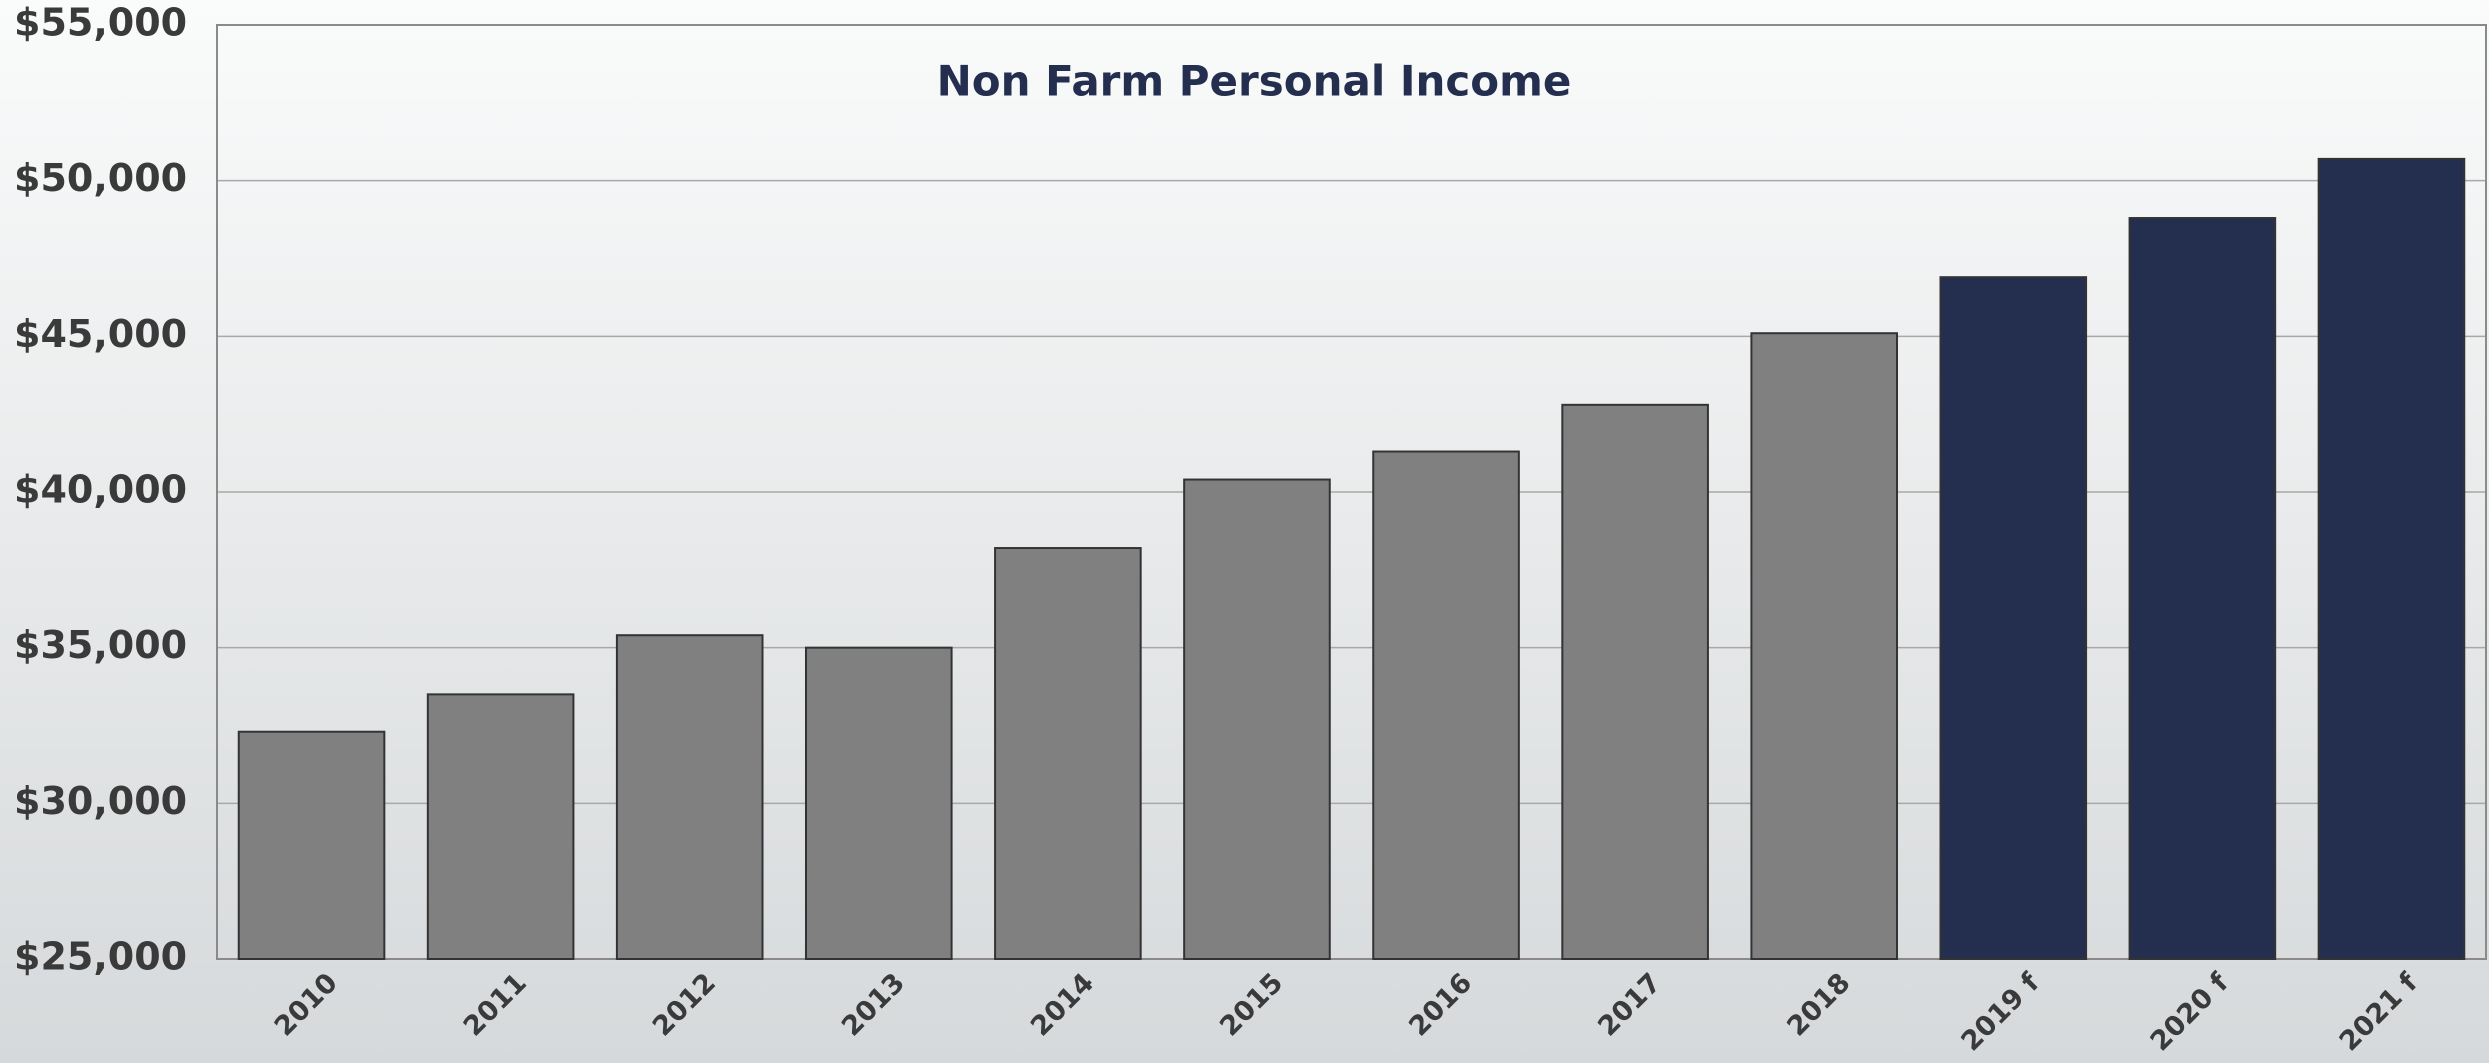  I want to click on y-tick-label: $25,000, so click(100, 957).